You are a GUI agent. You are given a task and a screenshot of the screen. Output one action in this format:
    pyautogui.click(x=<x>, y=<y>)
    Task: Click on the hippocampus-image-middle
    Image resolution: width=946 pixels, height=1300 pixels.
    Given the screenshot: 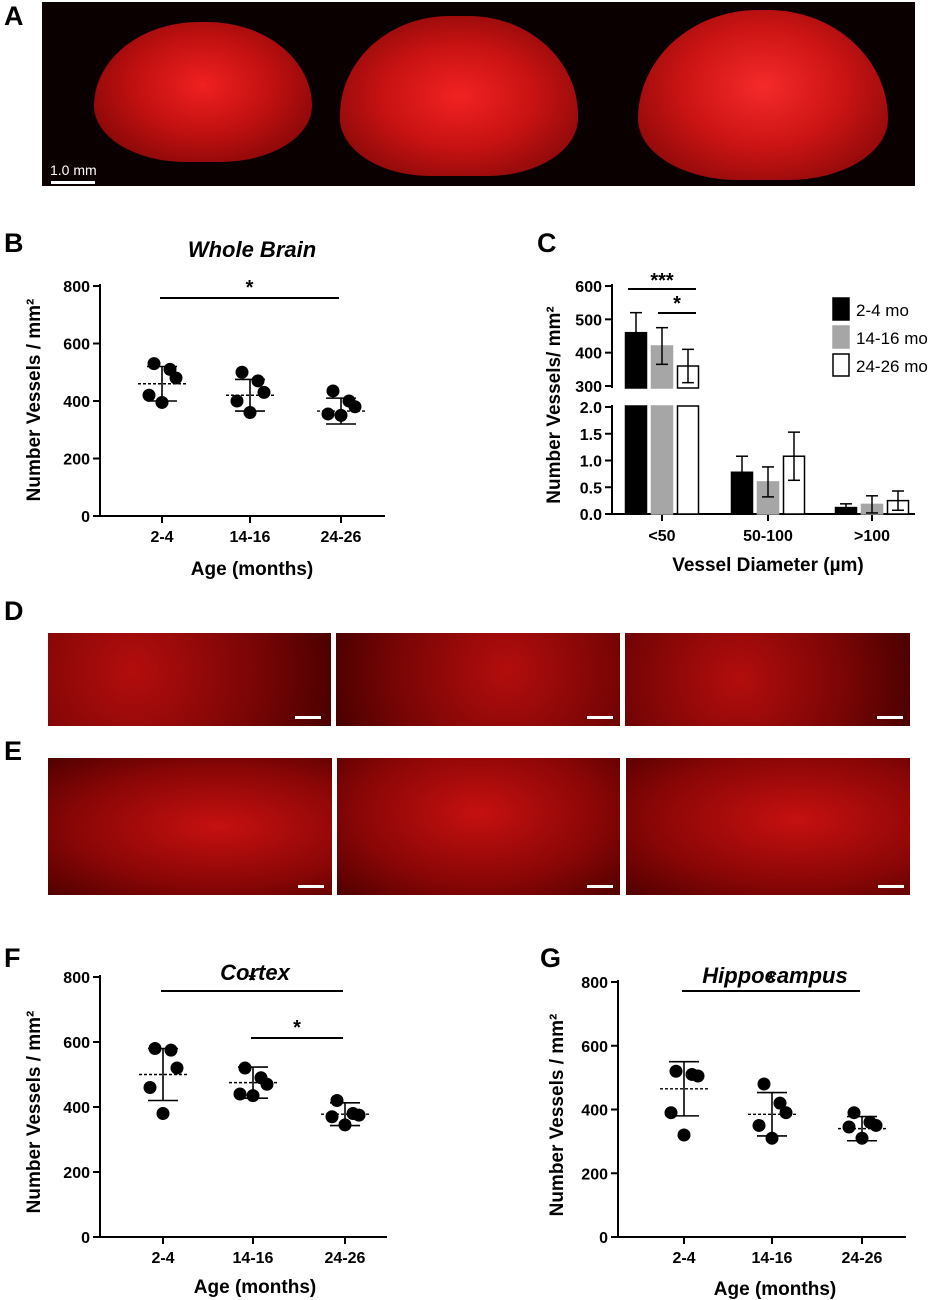 What is the action you would take?
    pyautogui.click(x=478, y=826)
    